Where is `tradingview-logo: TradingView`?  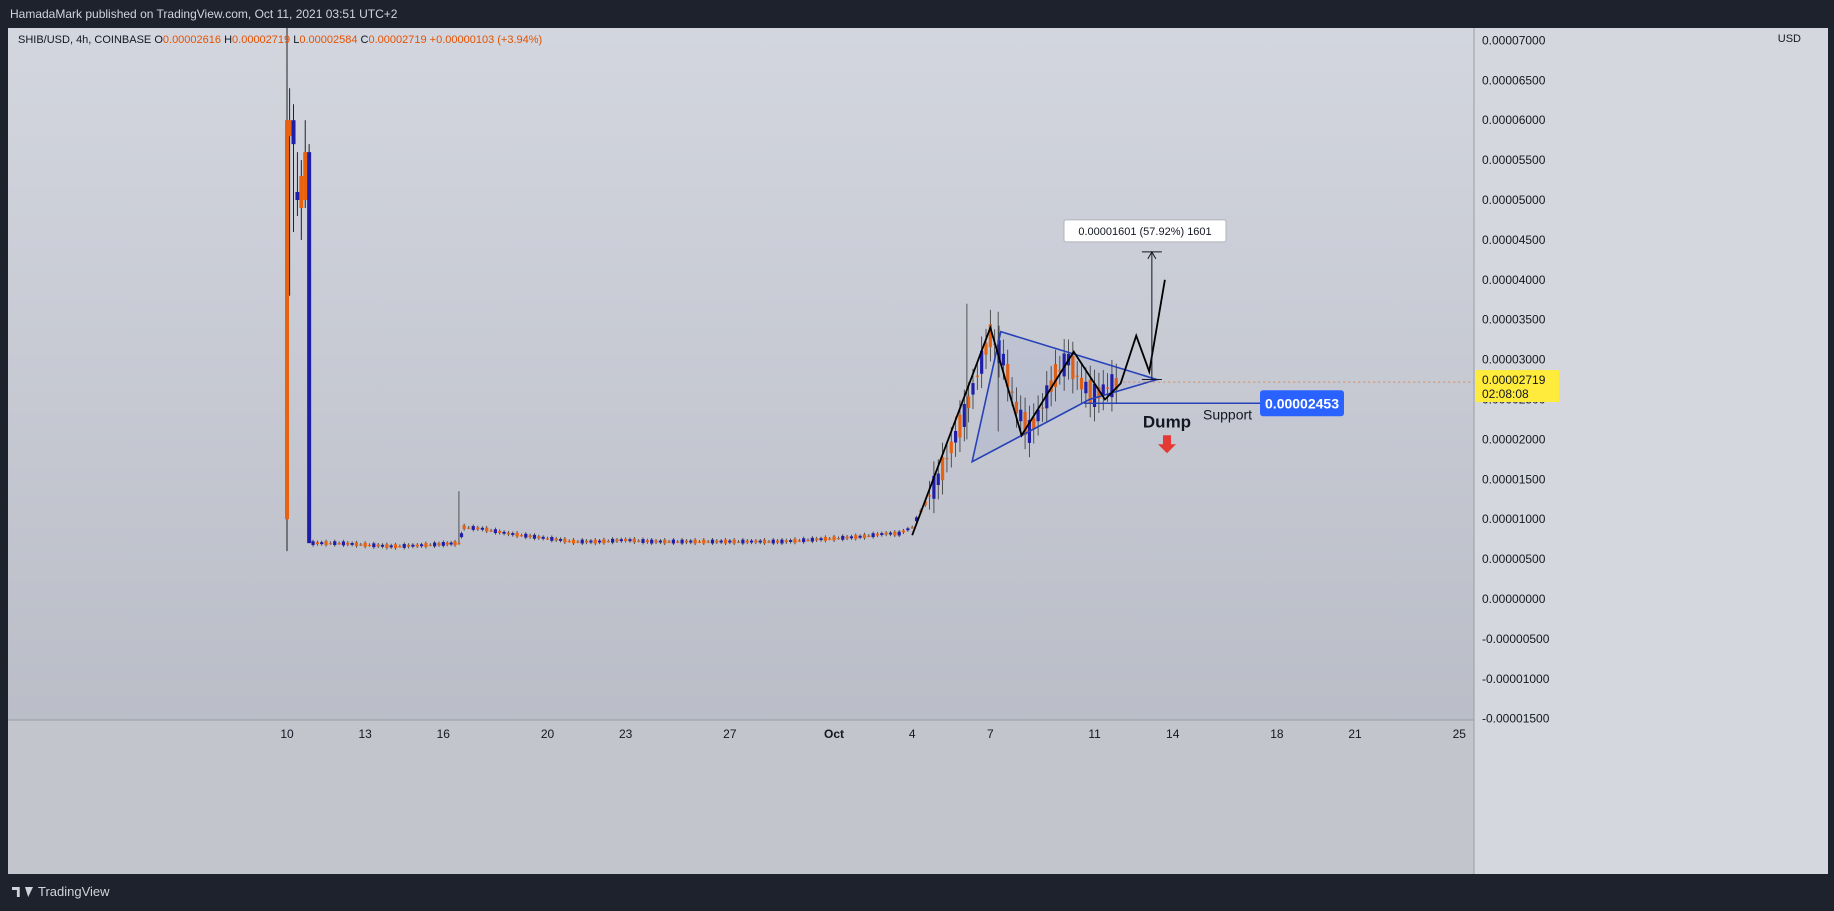 tradingview-logo: TradingView is located at coordinates (61, 892).